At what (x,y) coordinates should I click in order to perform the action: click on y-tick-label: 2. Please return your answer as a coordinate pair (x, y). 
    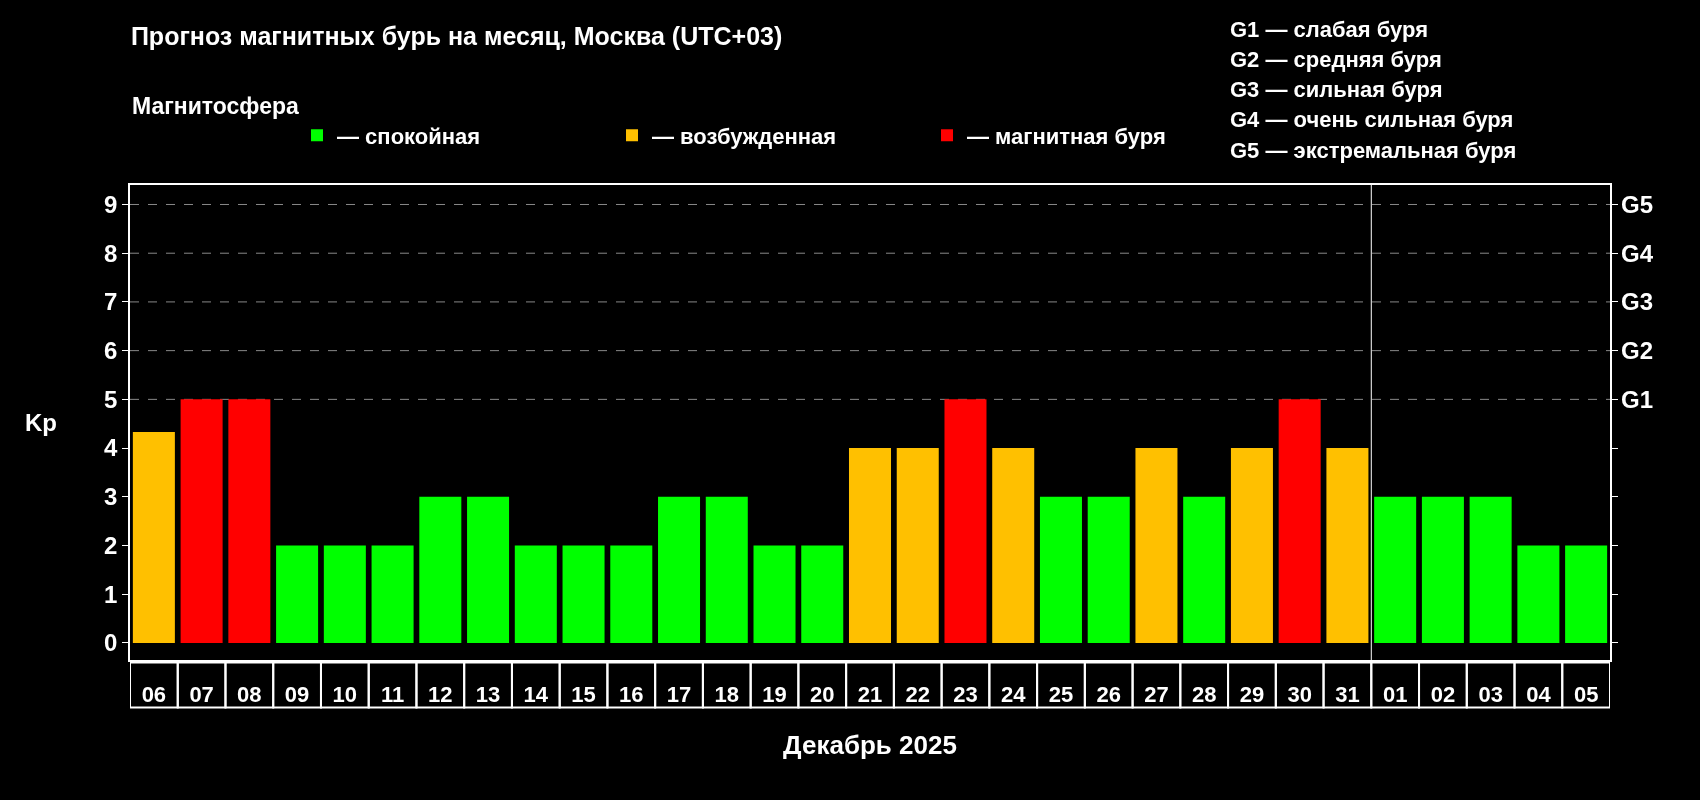
    Looking at the image, I should click on (111, 545).